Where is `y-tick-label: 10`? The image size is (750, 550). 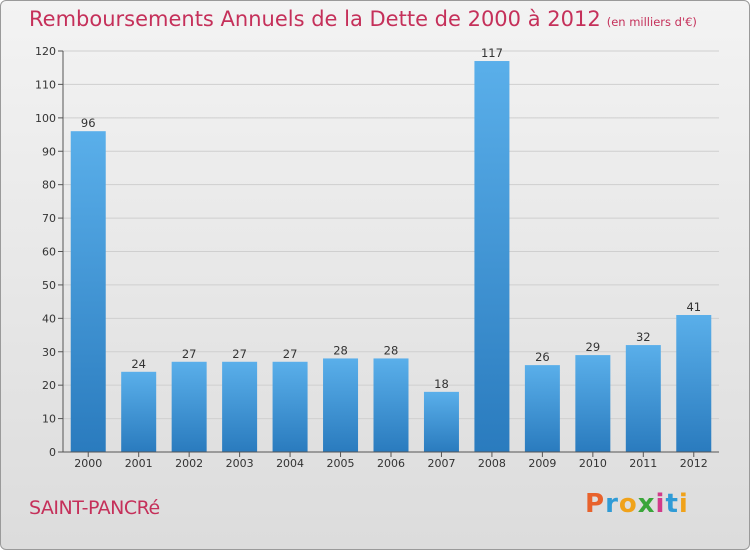
y-tick-label: 10 is located at coordinates (49, 419).